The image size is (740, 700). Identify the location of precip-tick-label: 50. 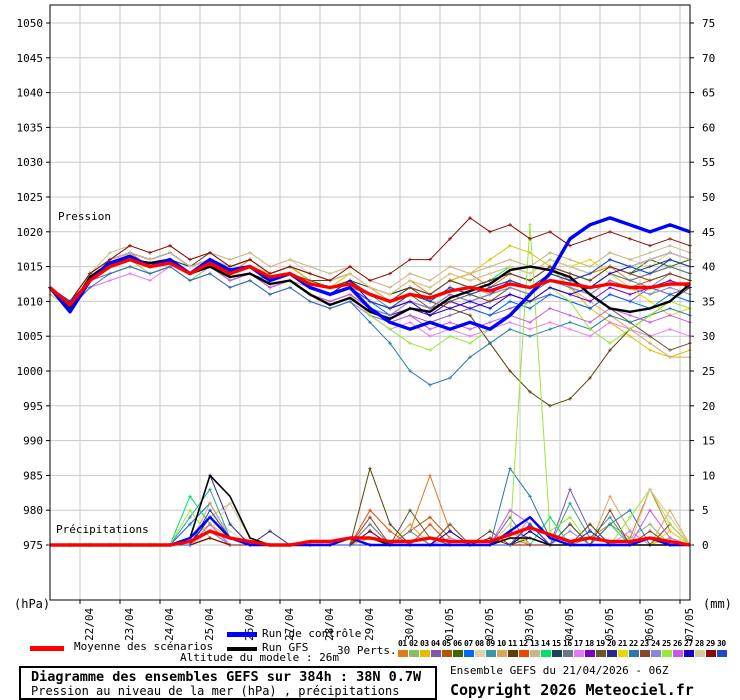
(708, 197).